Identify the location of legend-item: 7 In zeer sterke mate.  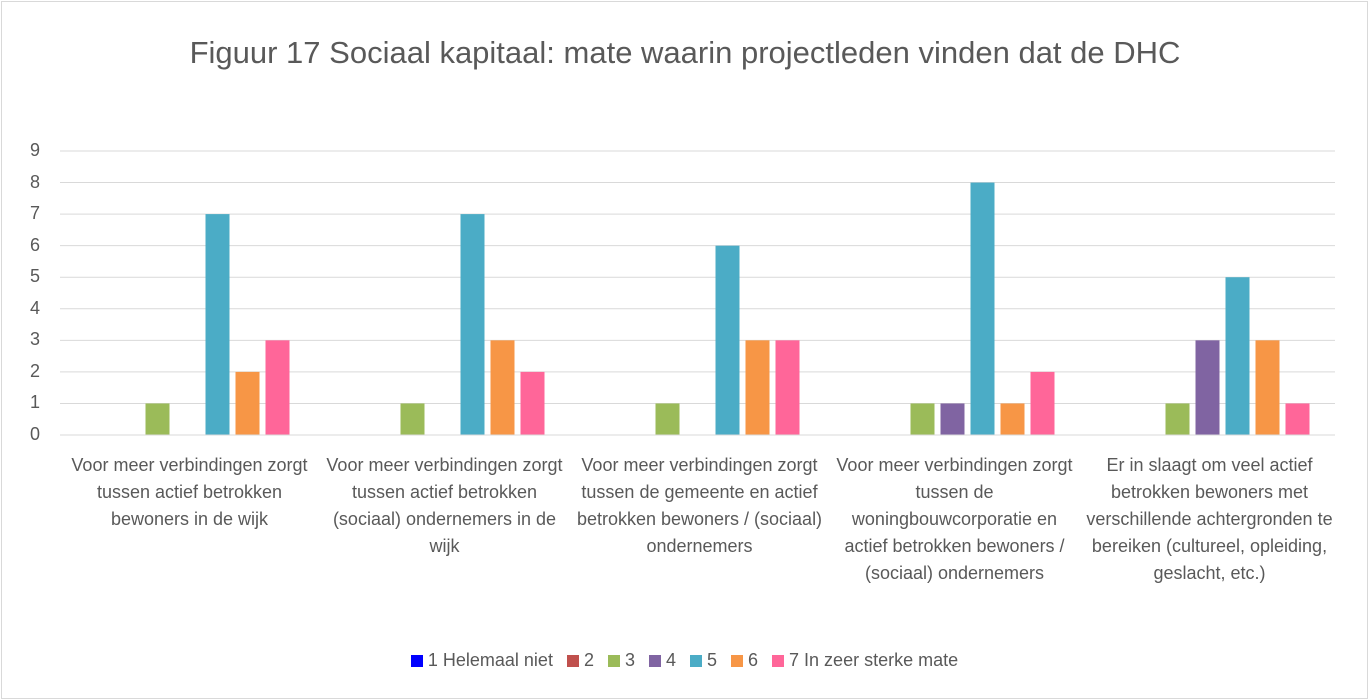
(865, 660).